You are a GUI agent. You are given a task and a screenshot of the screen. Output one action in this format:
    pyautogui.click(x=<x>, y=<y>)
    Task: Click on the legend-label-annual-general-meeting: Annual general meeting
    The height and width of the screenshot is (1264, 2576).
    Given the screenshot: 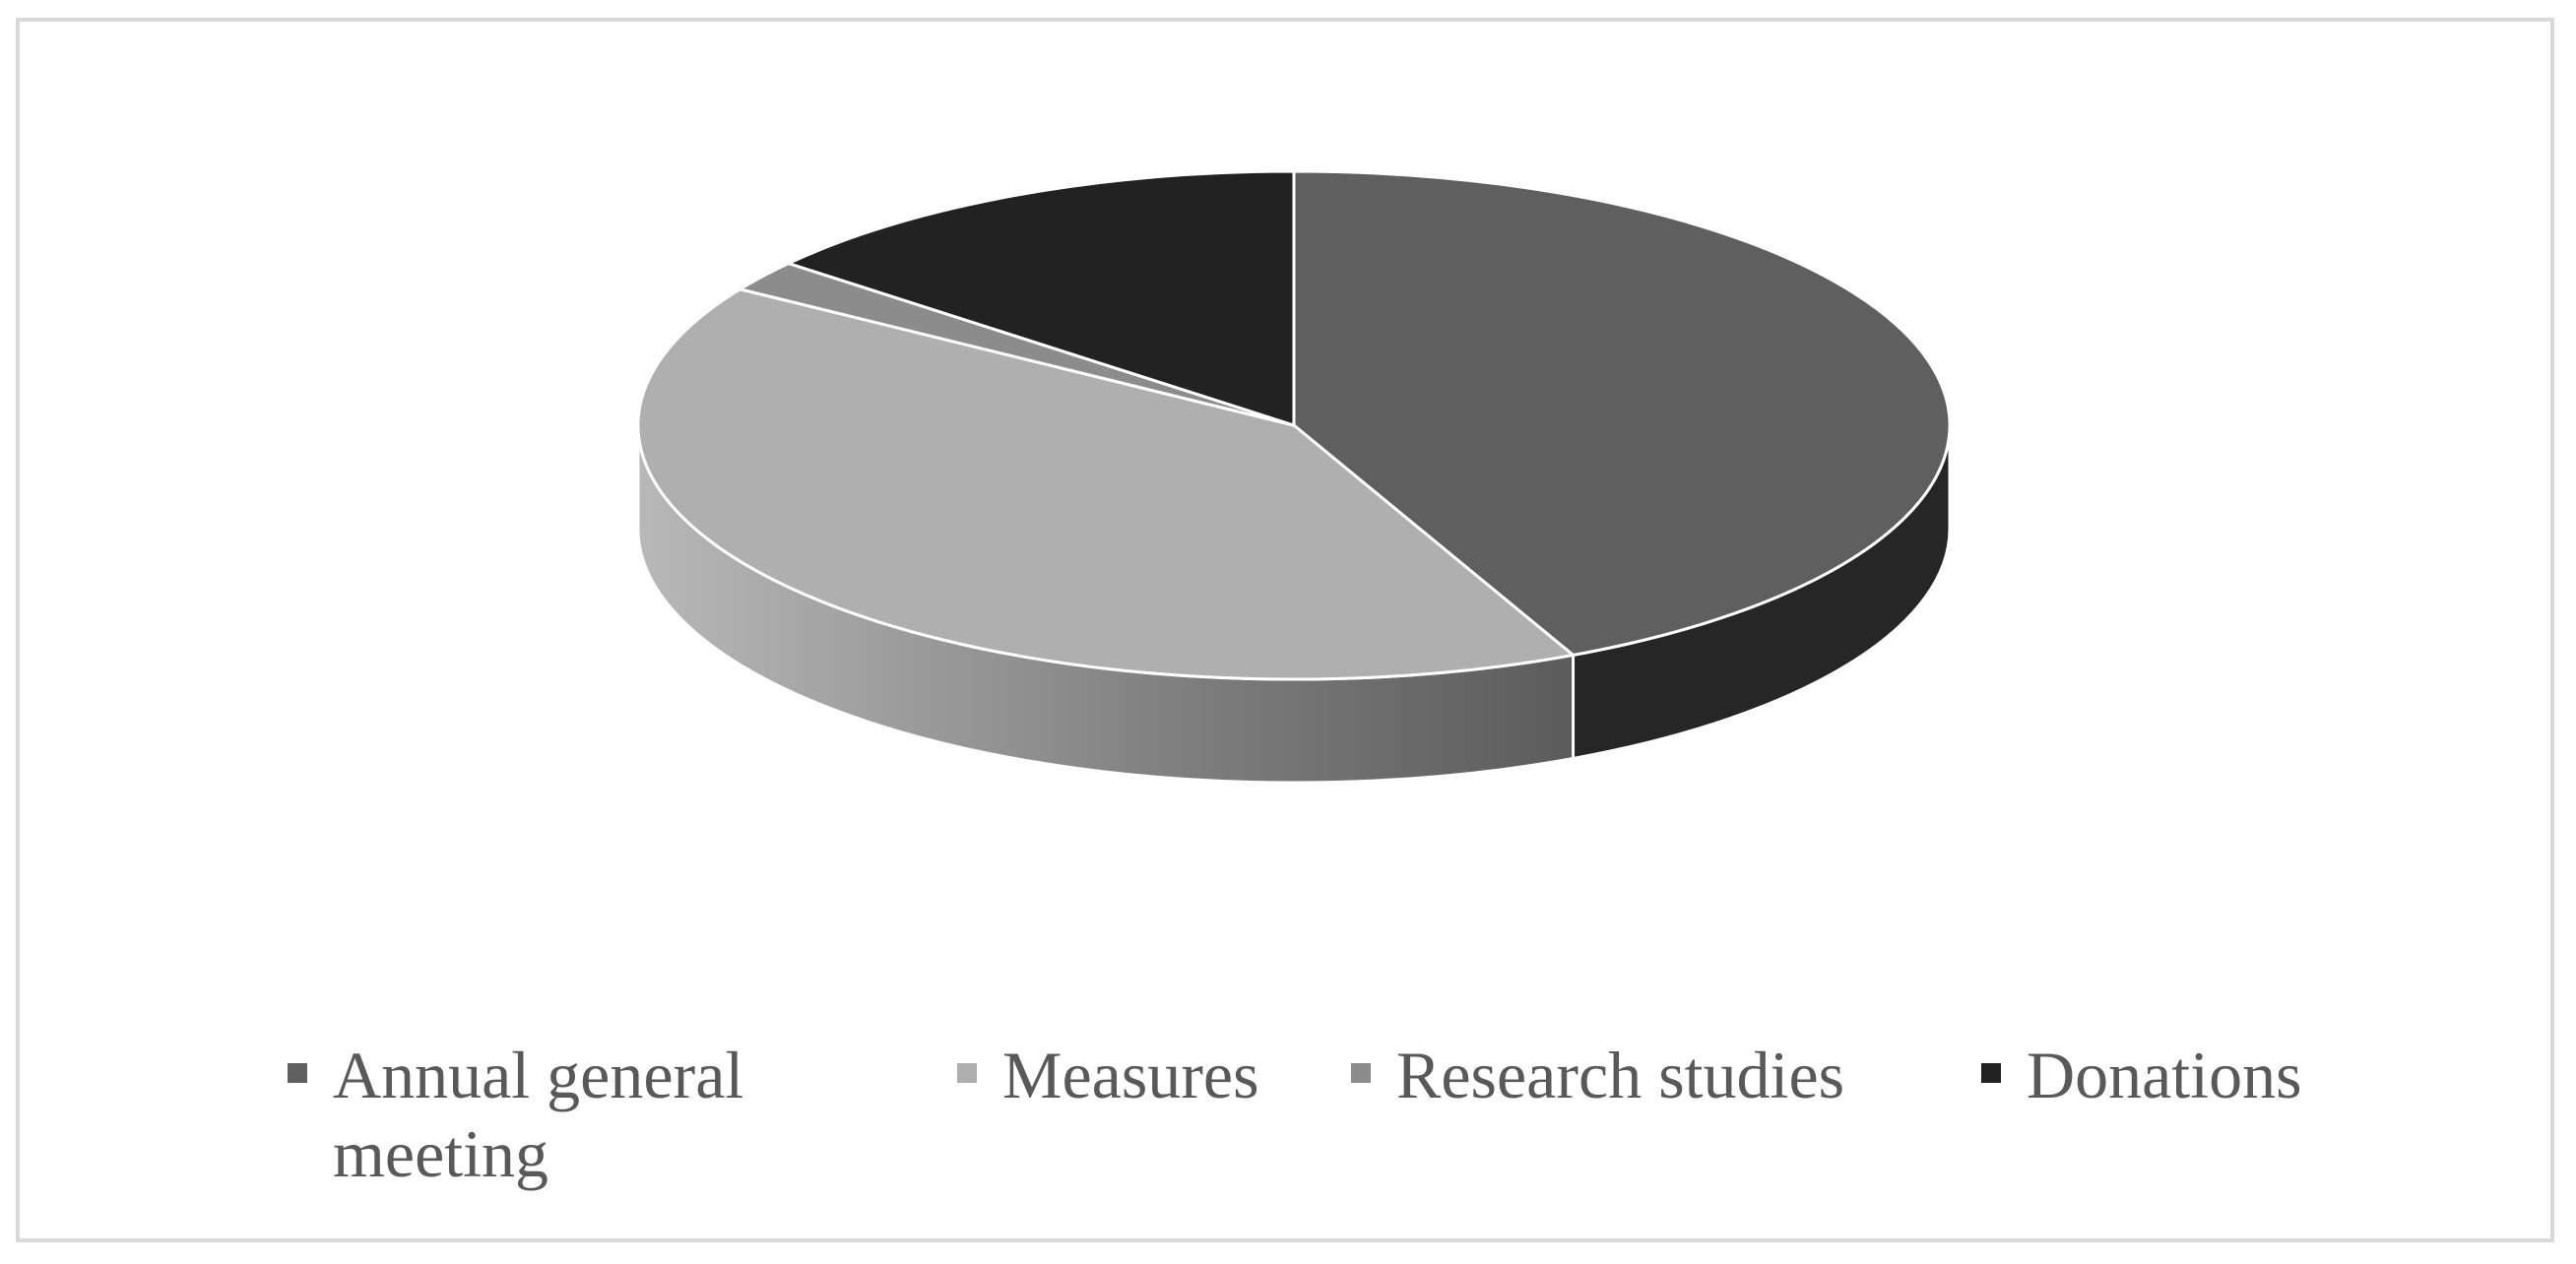 What is the action you would take?
    pyautogui.click(x=538, y=1114)
    